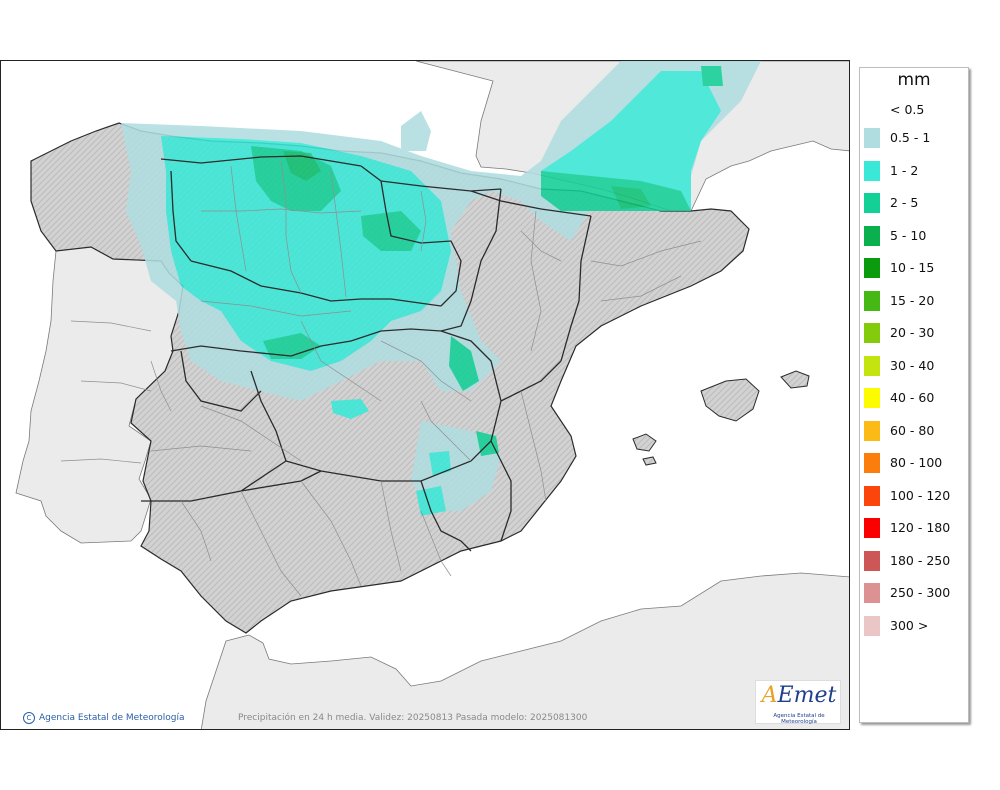 Image resolution: width=1000 pixels, height=790 pixels. What do you see at coordinates (912, 430) in the screenshot?
I see `legend-label: 60 - 80` at bounding box center [912, 430].